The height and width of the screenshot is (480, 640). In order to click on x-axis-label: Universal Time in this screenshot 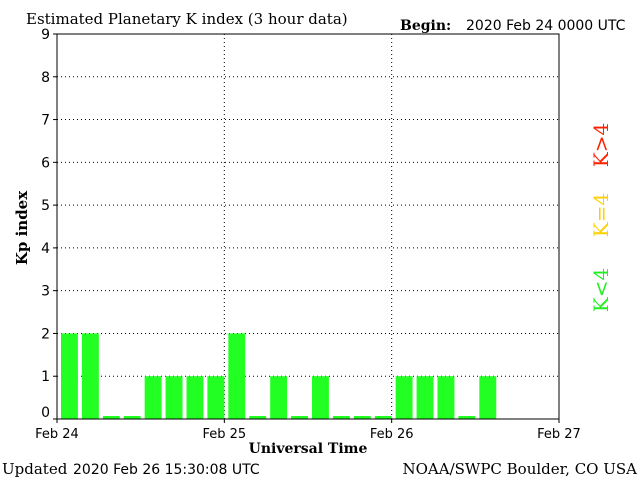, I will do `click(308, 449)`.